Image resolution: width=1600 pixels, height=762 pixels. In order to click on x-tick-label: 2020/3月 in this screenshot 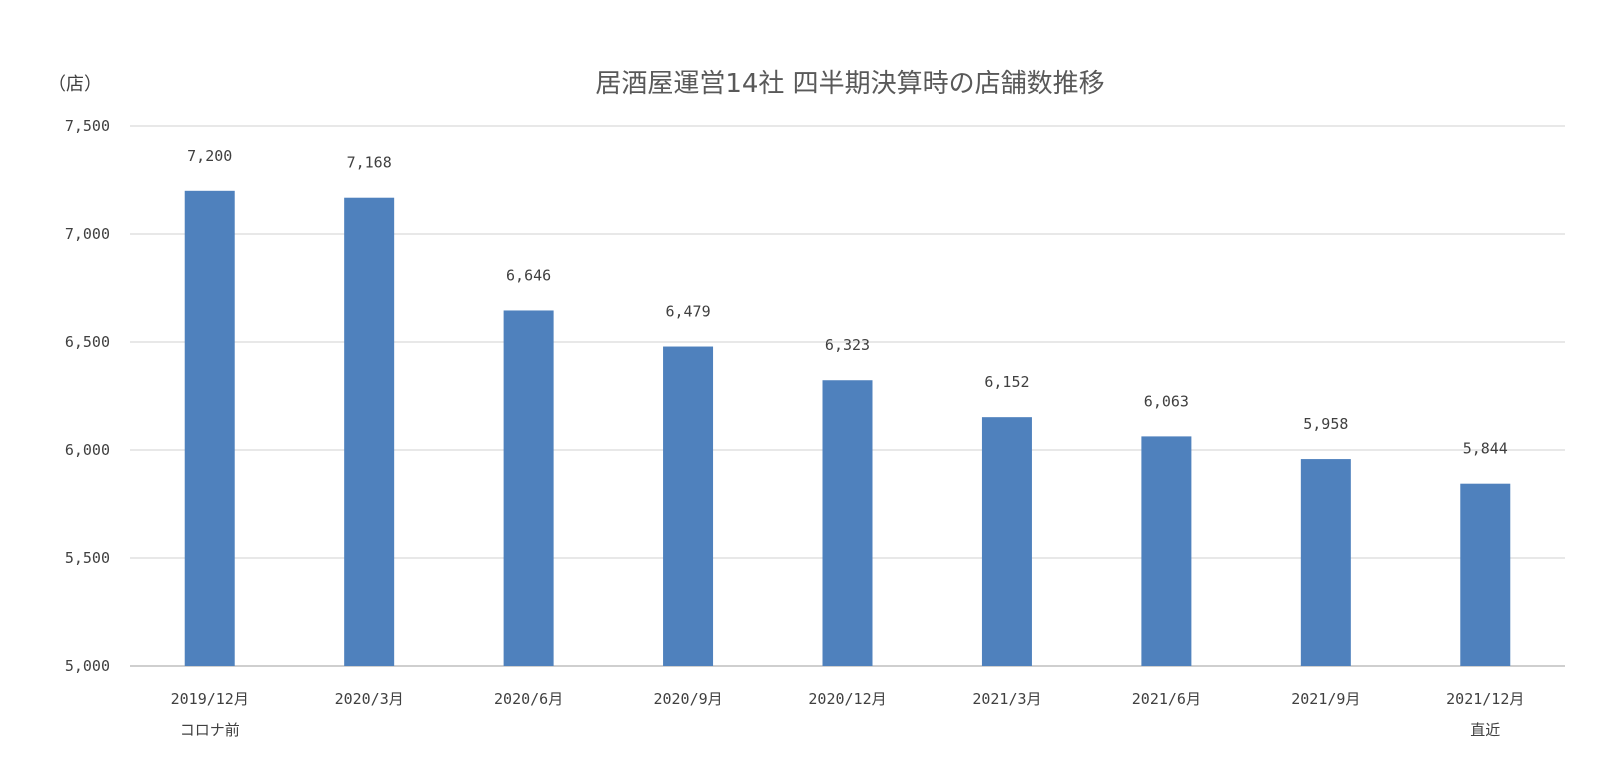, I will do `click(369, 699)`.